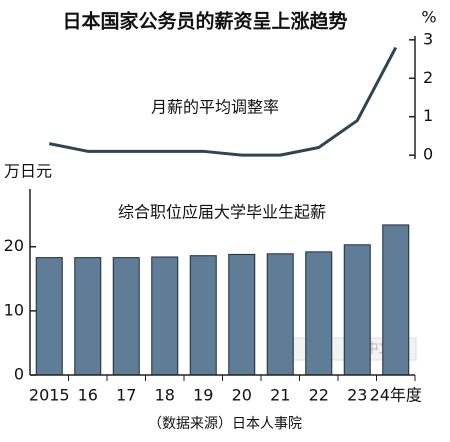 Image resolution: width=450 pixels, height=442 pixels. What do you see at coordinates (428, 77) in the screenshot?
I see `y-tick-label: 2` at bounding box center [428, 77].